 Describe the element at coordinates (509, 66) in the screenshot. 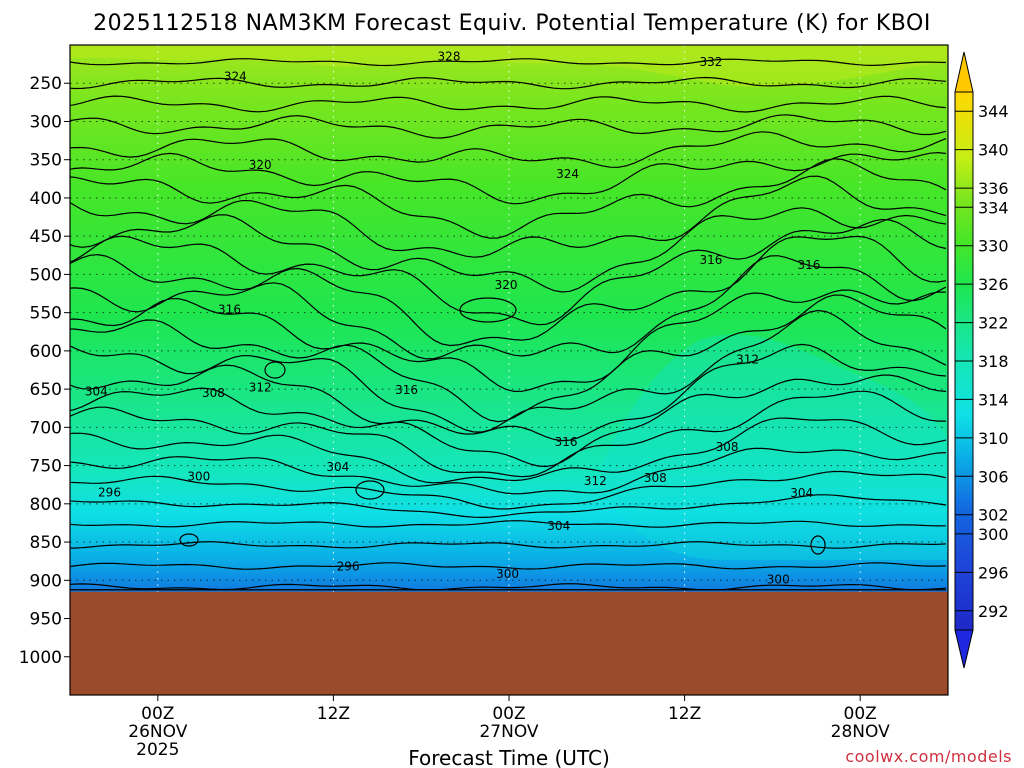

I see `upper-warm-band` at that location.